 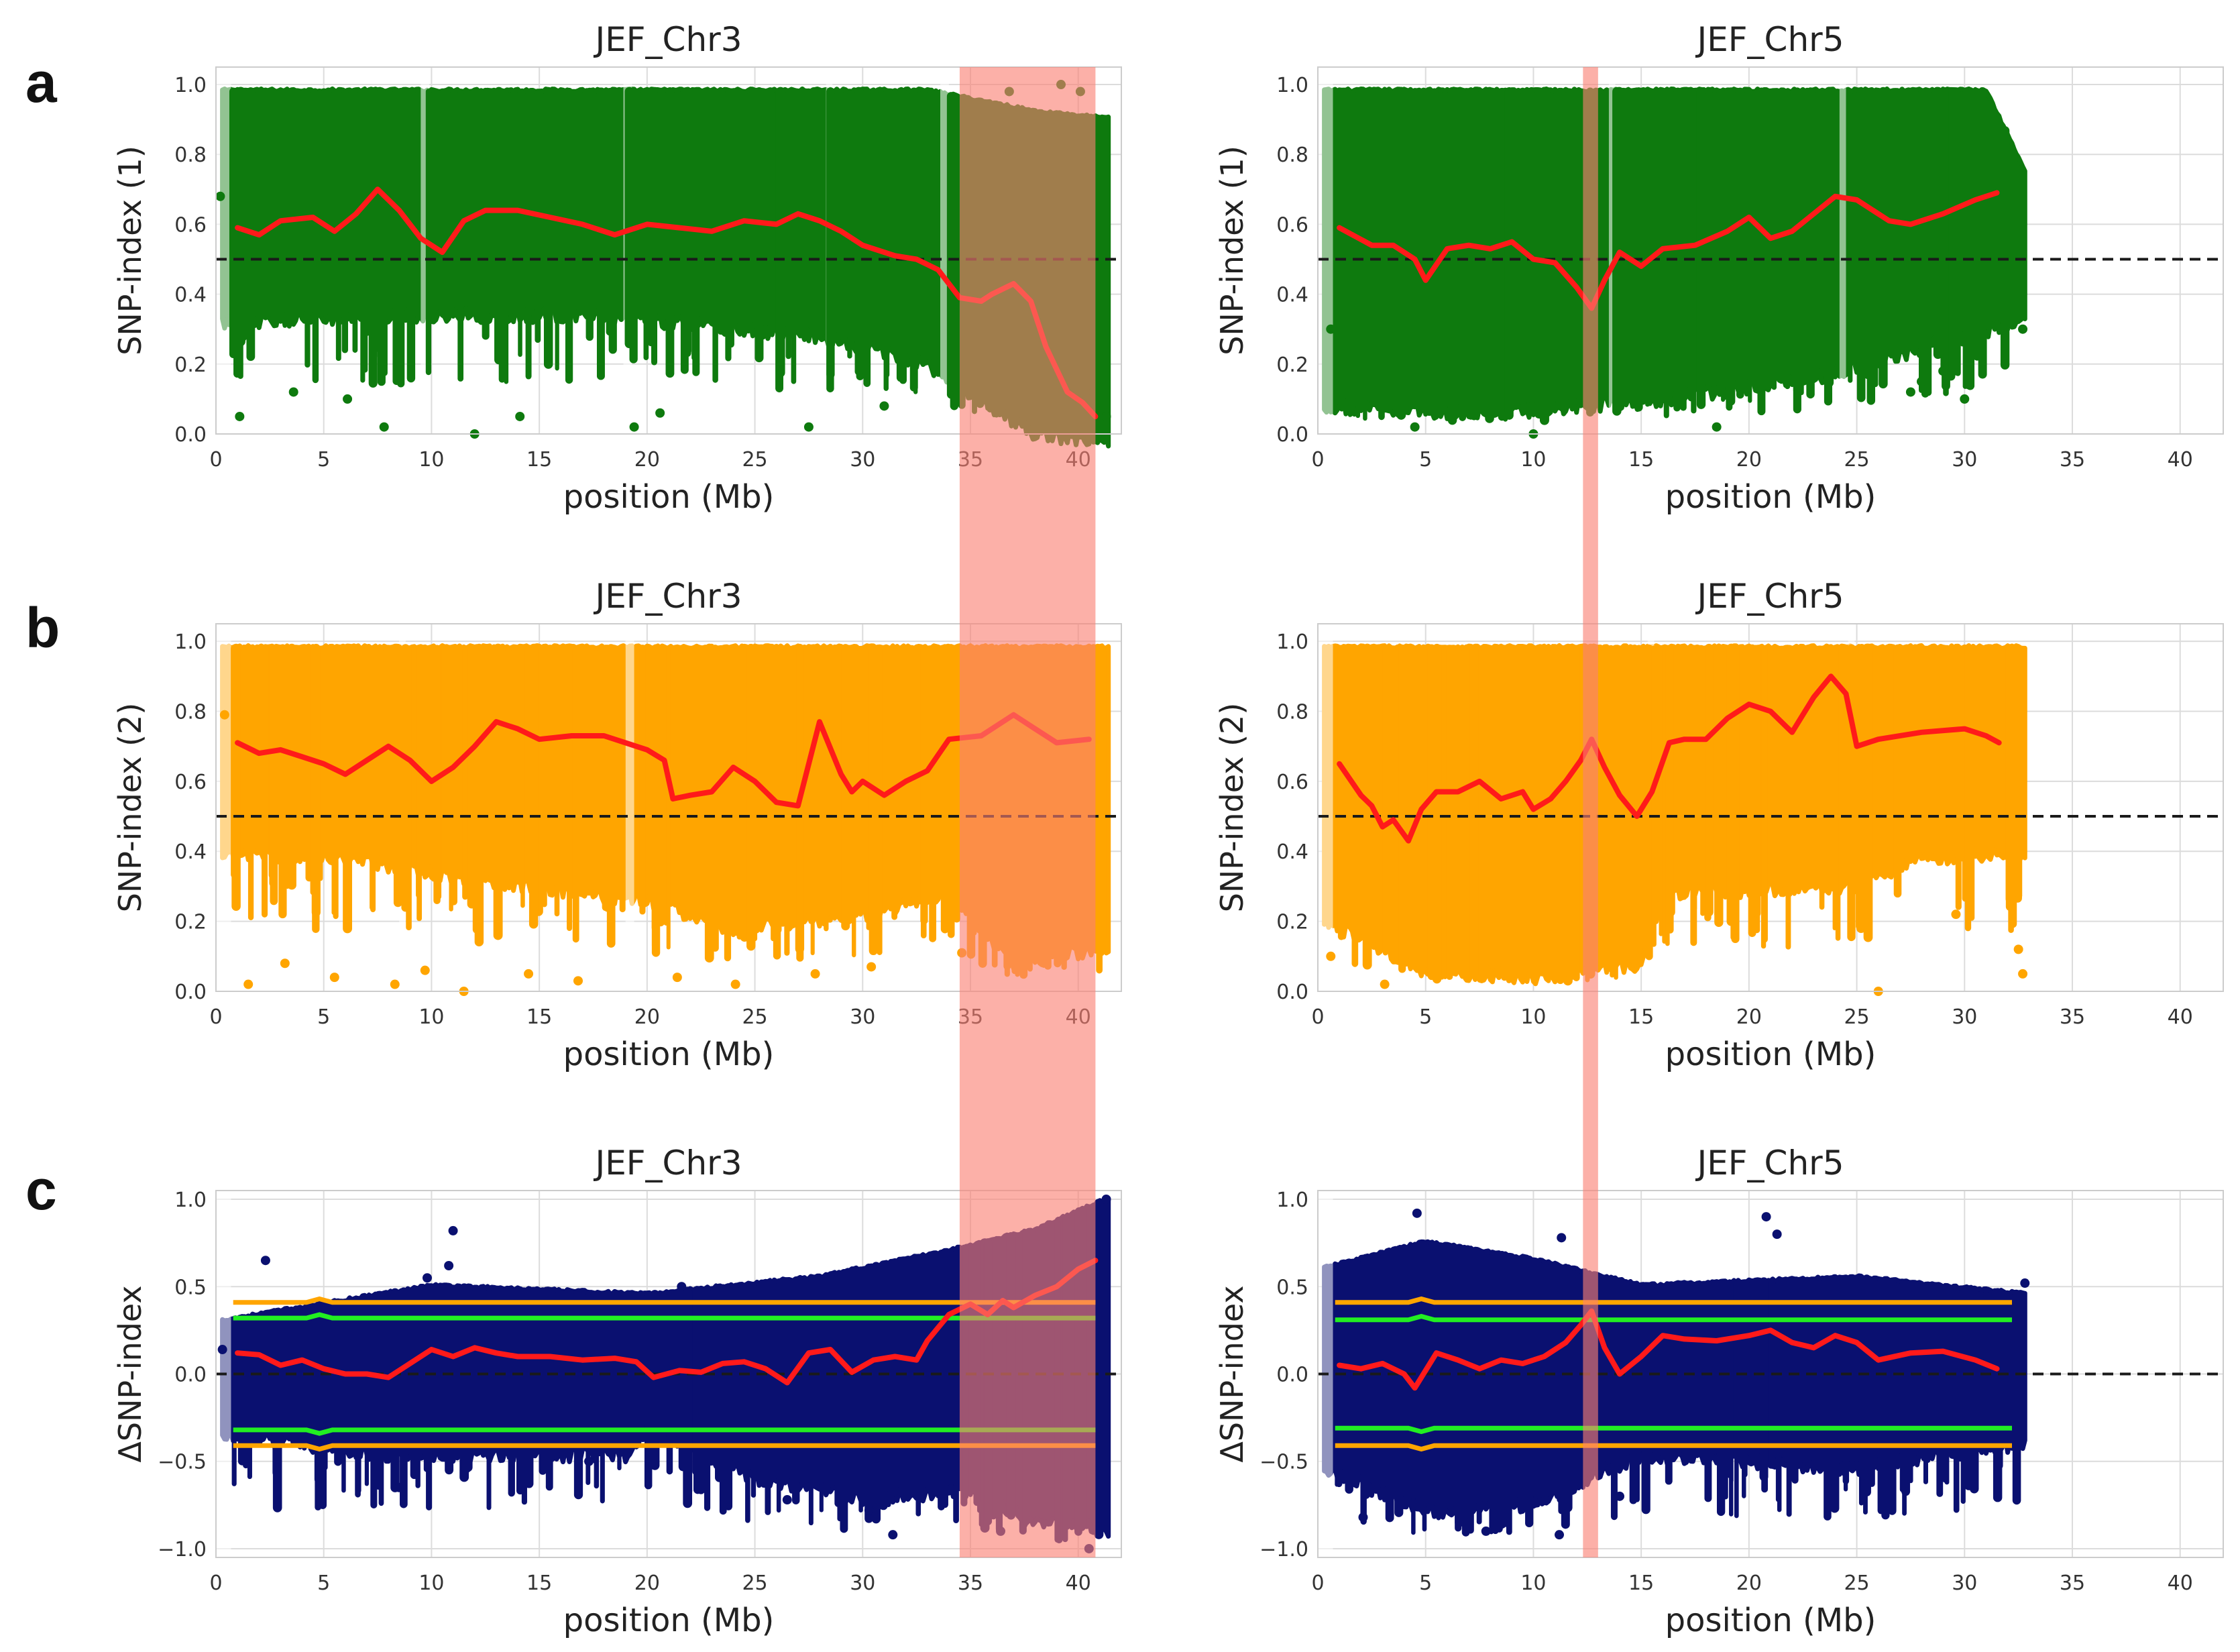 What do you see at coordinates (1232, 1373) in the screenshot?
I see `y-axis-label: ΔSNP-index` at bounding box center [1232, 1373].